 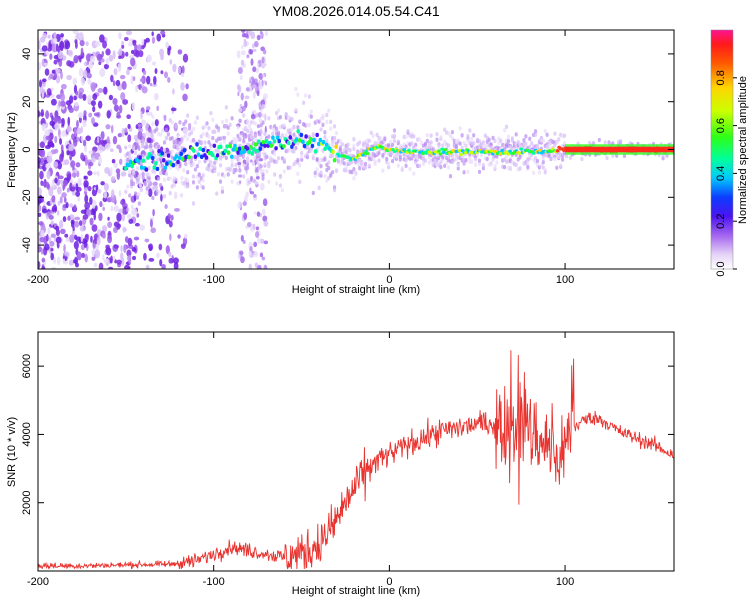 What do you see at coordinates (721, 173) in the screenshot?
I see `colorbar-tick-label: 0.4` at bounding box center [721, 173].